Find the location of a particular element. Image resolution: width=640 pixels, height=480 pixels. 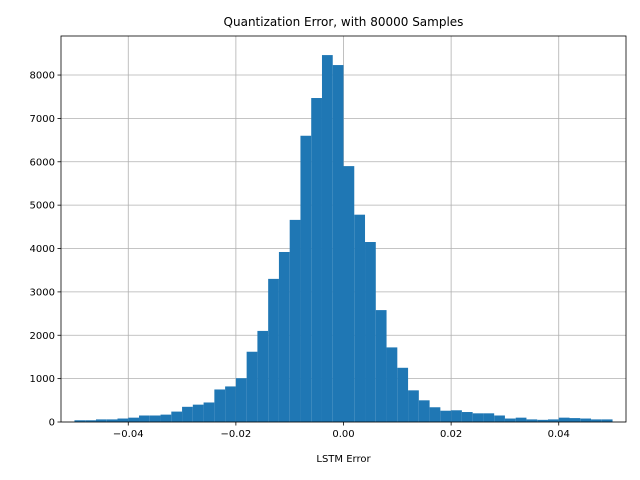

y-tick-label: 7000 is located at coordinates (42, 119).